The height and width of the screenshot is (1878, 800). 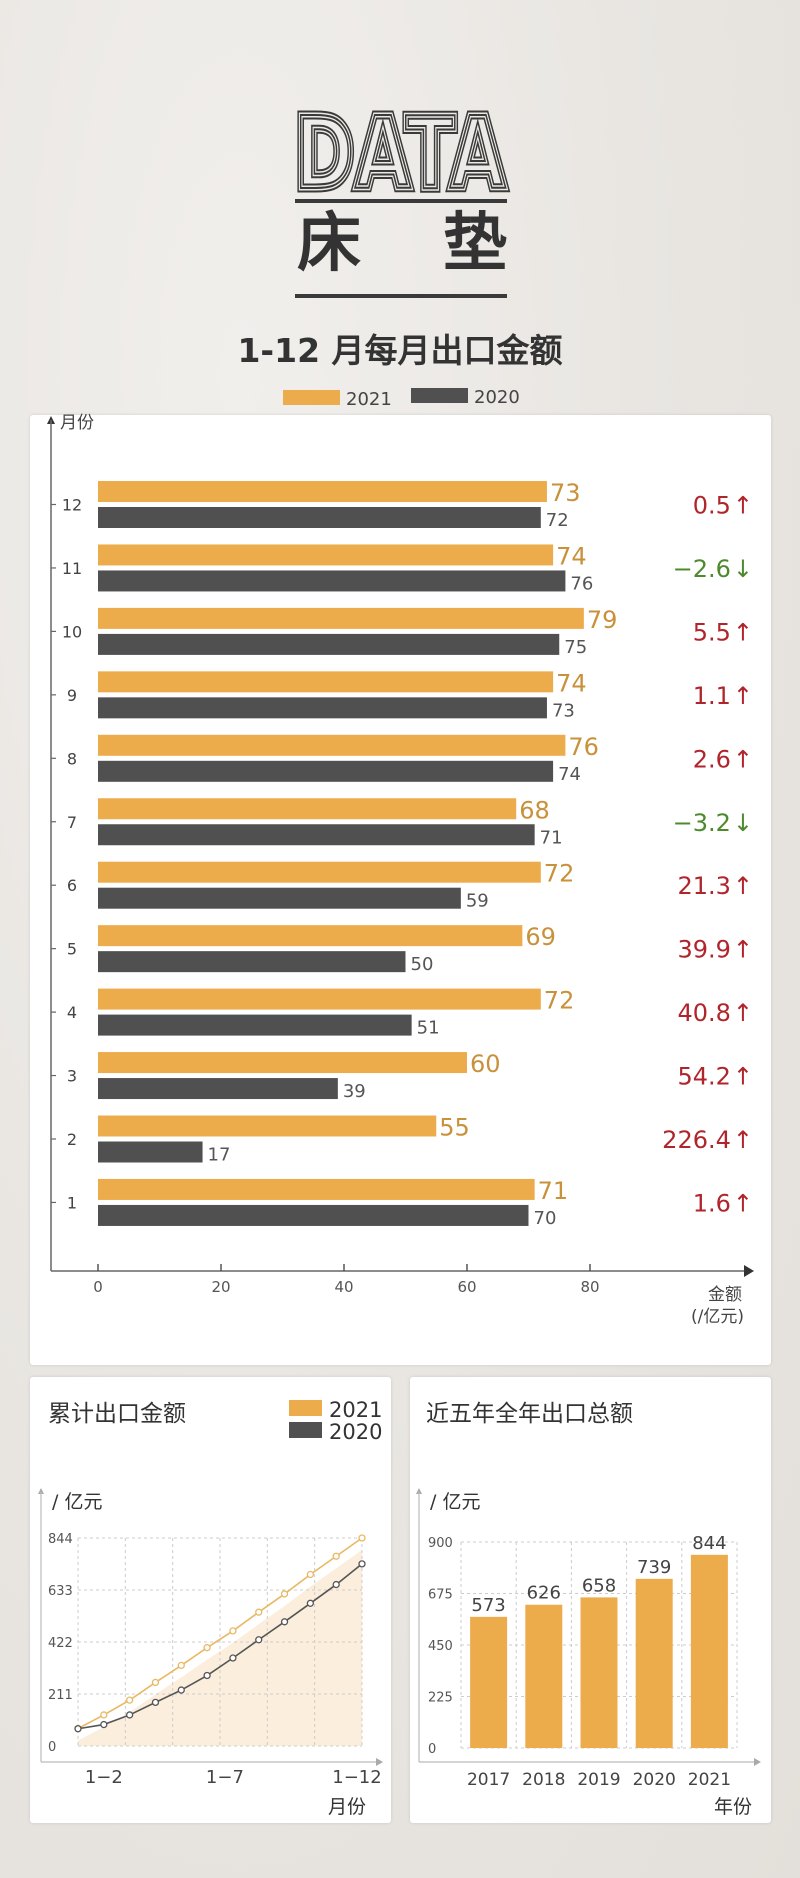 What do you see at coordinates (715, 950) in the screenshot?
I see `change-indicator: 39.9↑` at bounding box center [715, 950].